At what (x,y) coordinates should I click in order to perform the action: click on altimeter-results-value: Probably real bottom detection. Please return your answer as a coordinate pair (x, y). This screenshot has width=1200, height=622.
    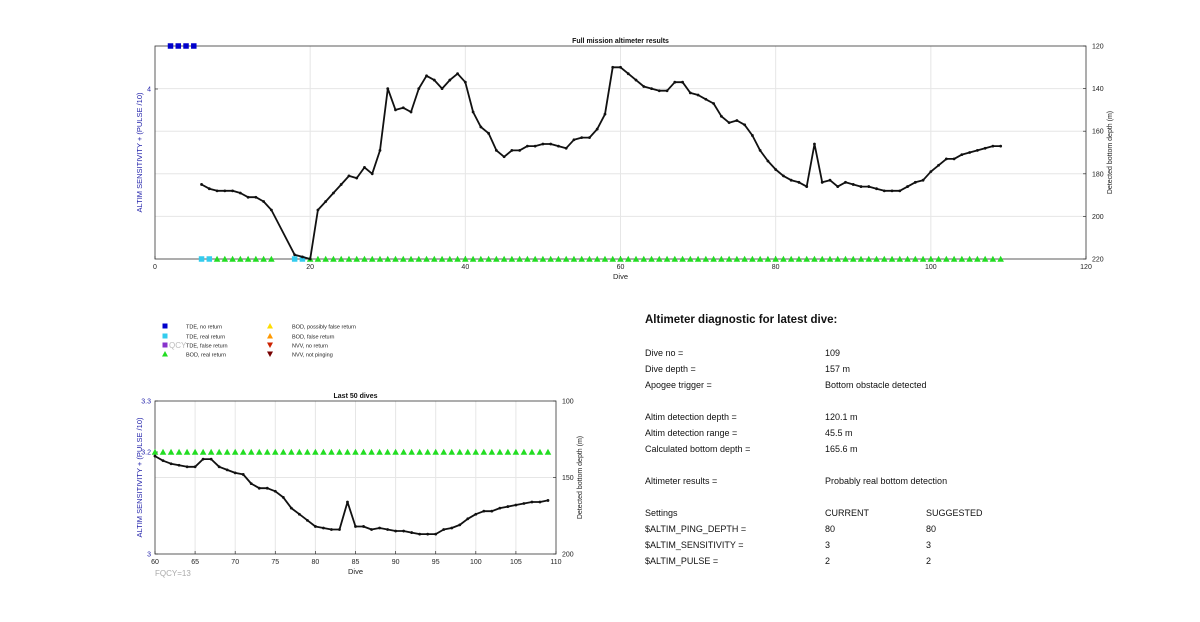
    Looking at the image, I should click on (886, 481).